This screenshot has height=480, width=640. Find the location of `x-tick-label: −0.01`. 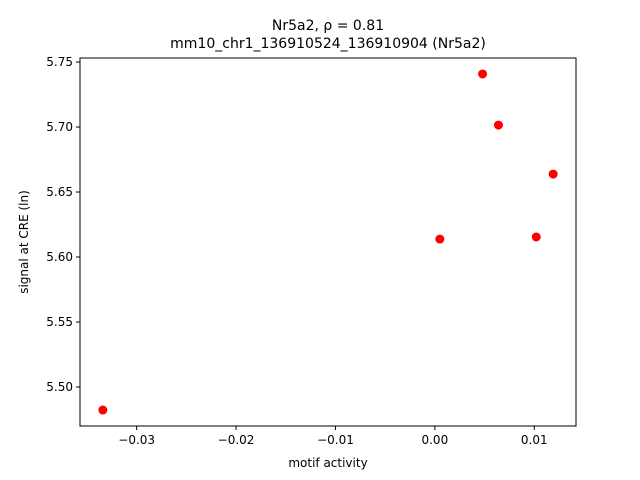

x-tick-label: −0.01 is located at coordinates (335, 440).